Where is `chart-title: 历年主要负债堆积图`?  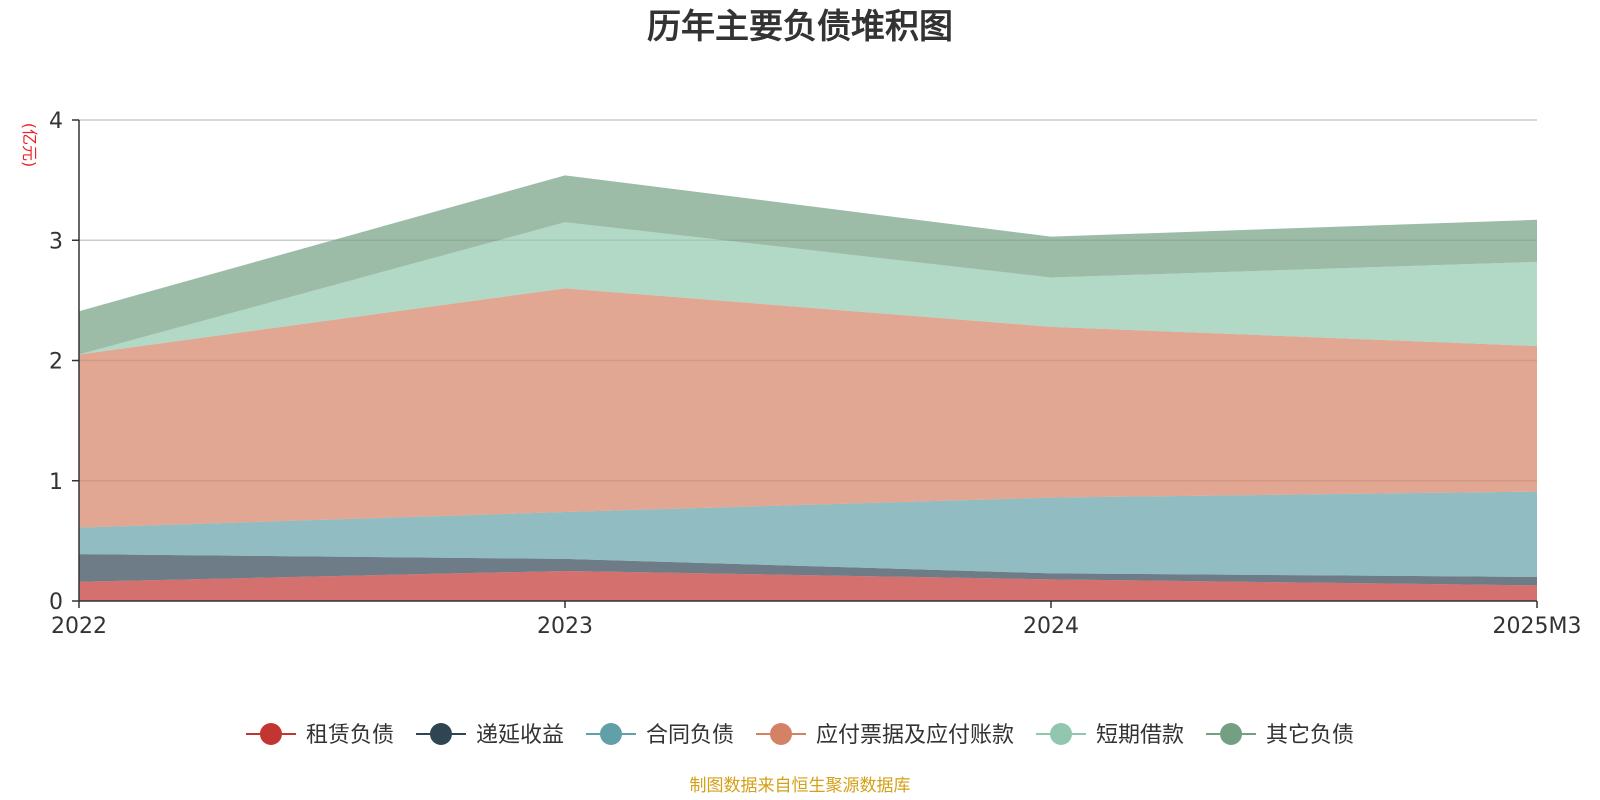 chart-title: 历年主要负债堆积图 is located at coordinates (800, 27).